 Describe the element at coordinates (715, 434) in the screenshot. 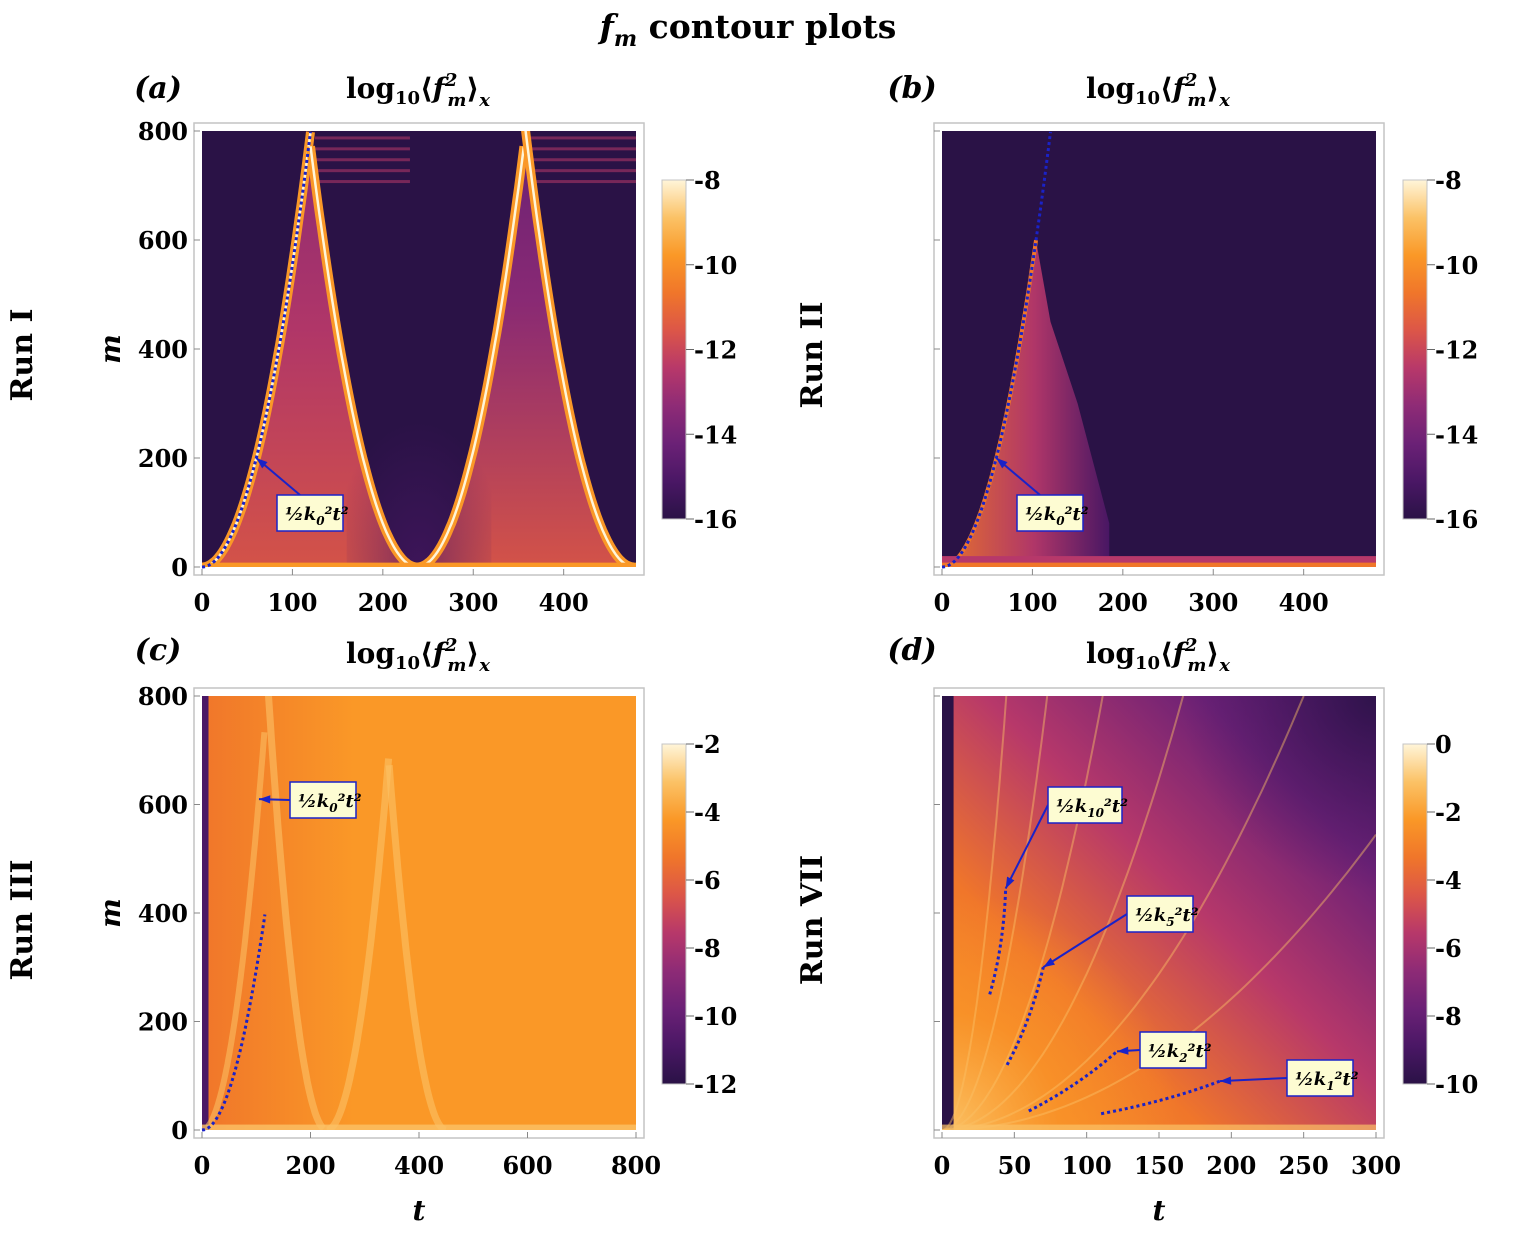

I see `colorbar-tick-label: -14` at that location.